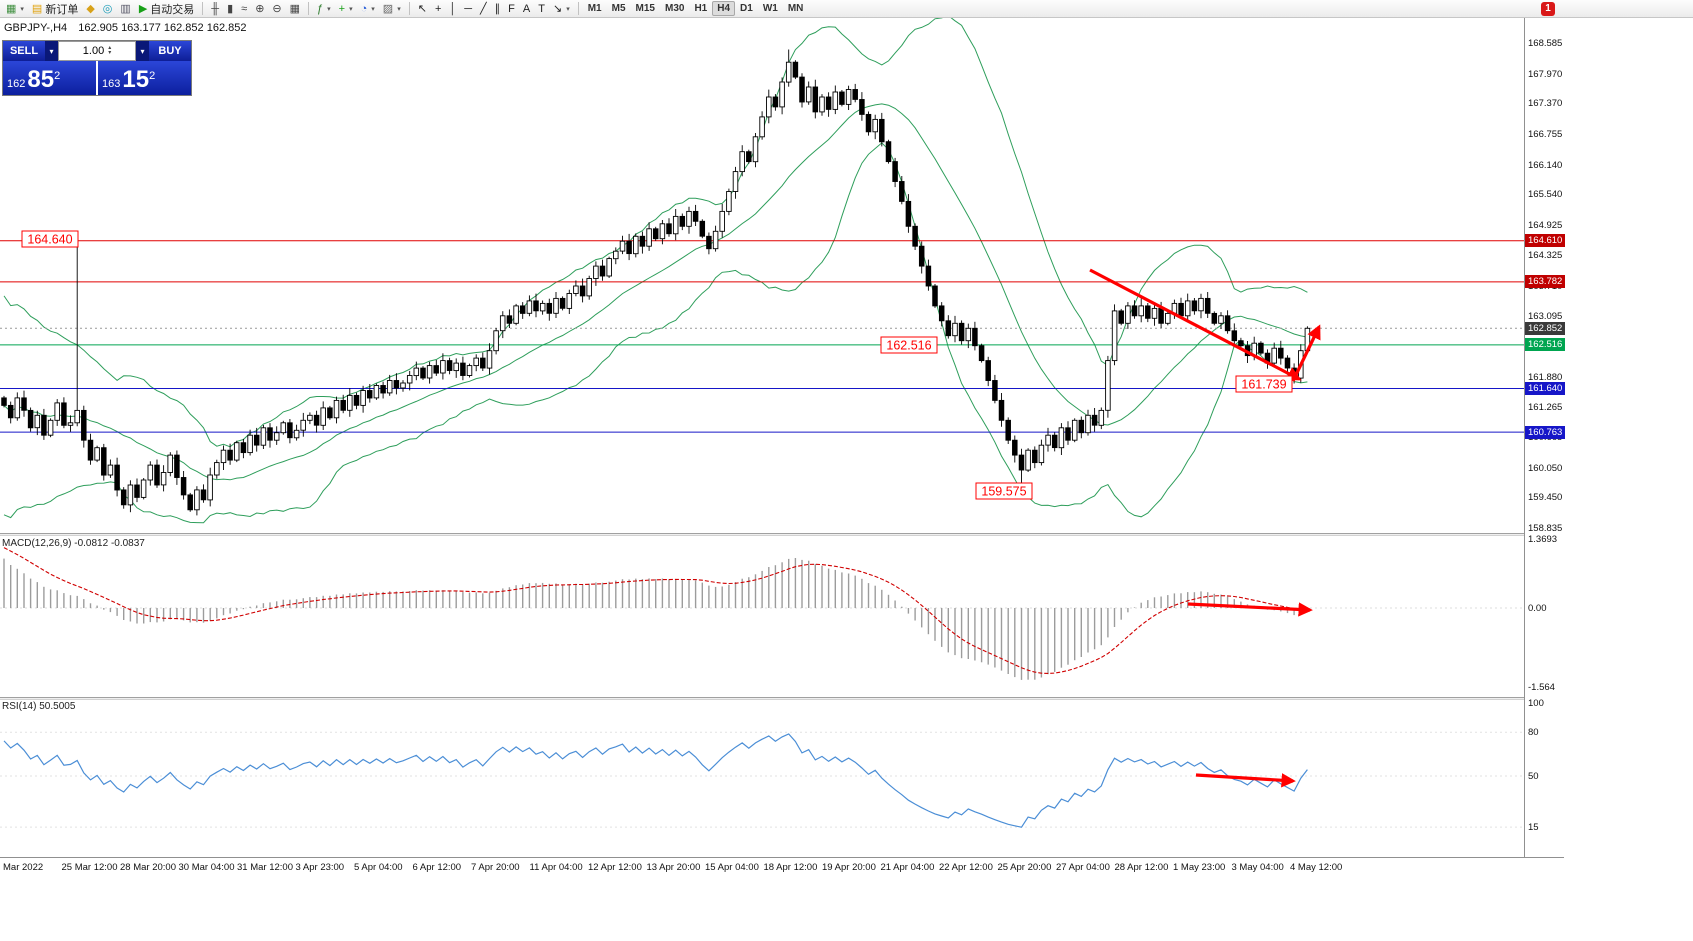  What do you see at coordinates (795, 8) in the screenshot?
I see `timeframe-mn: MN` at bounding box center [795, 8].